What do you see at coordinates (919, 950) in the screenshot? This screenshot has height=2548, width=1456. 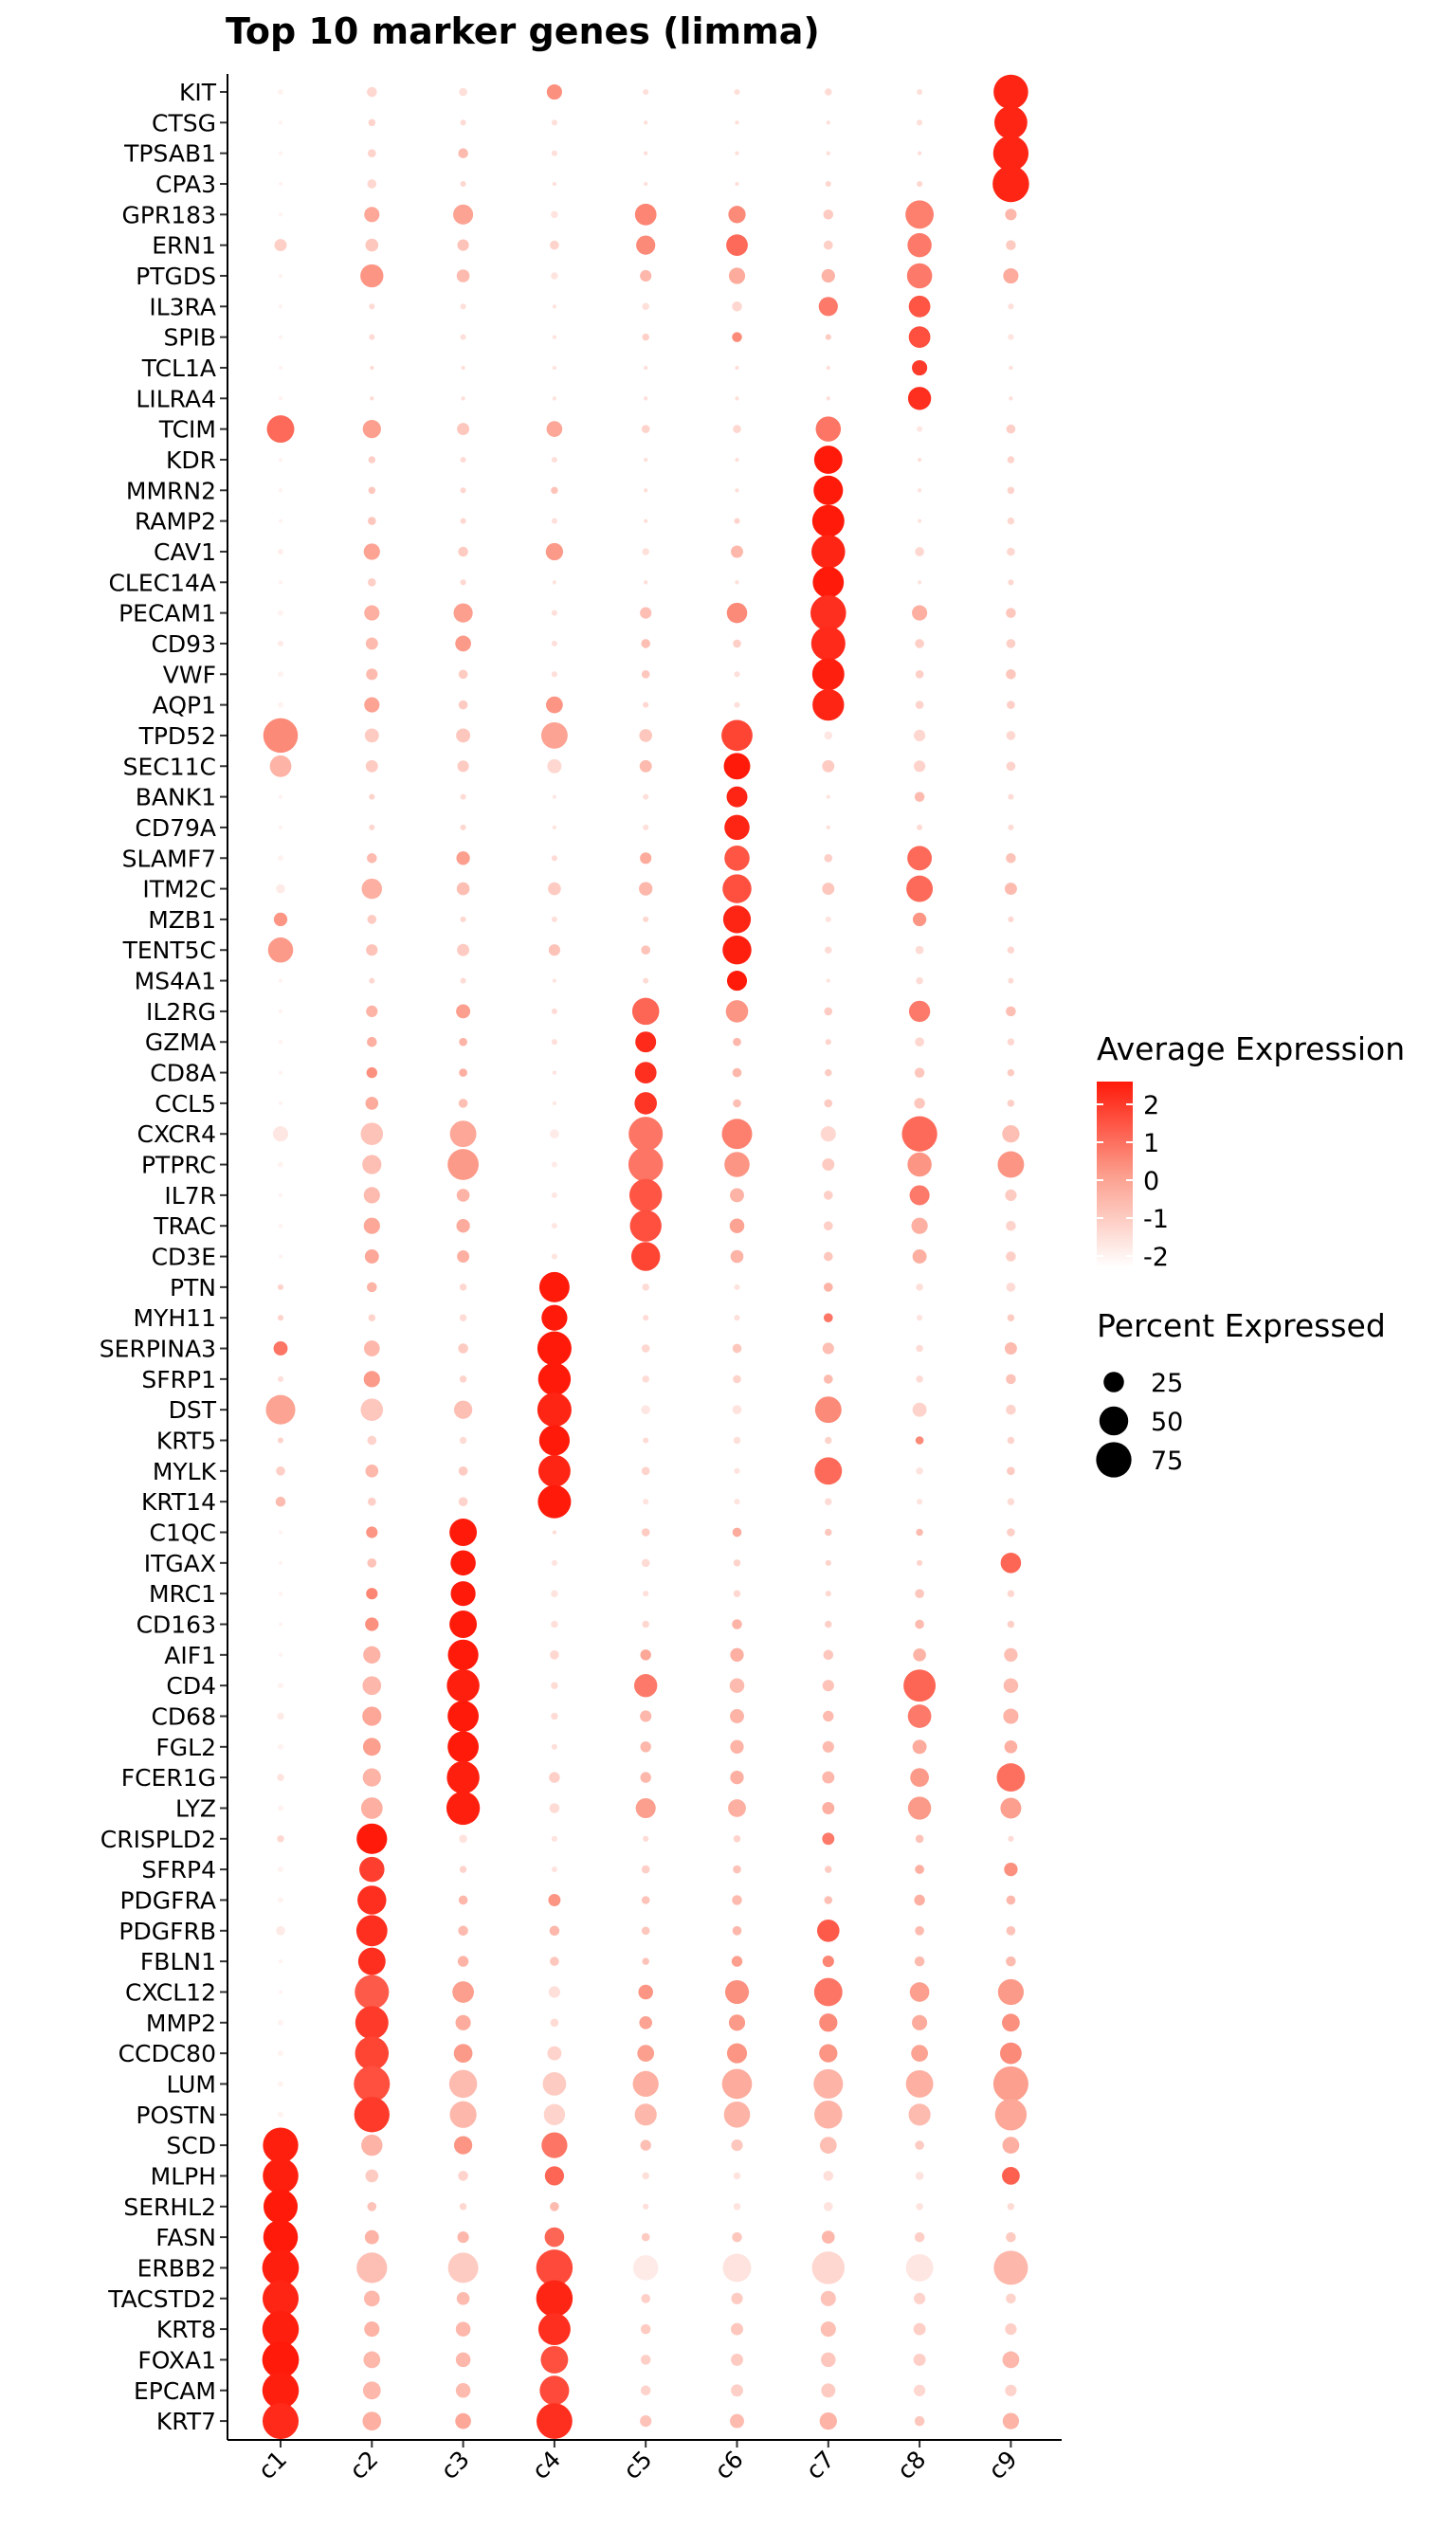 I see `dot-tent5c-c8` at bounding box center [919, 950].